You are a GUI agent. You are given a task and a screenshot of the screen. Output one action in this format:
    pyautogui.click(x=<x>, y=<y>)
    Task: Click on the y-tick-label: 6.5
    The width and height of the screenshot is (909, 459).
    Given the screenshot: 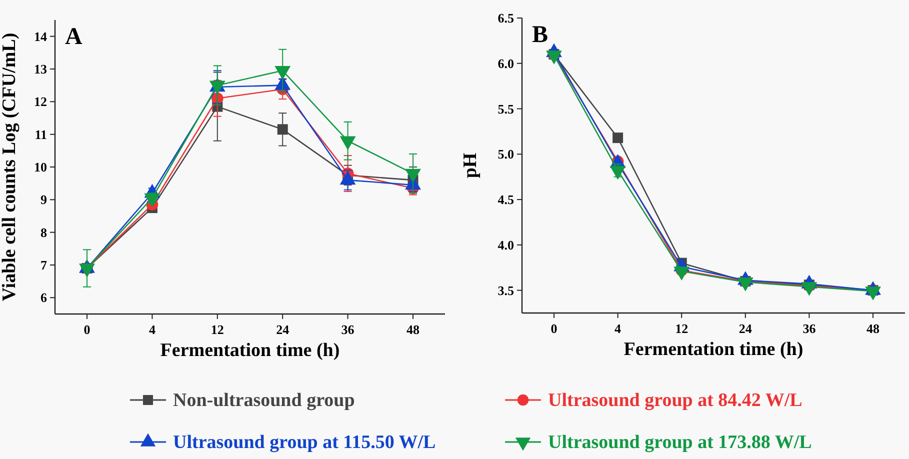 What is the action you would take?
    pyautogui.click(x=506, y=18)
    